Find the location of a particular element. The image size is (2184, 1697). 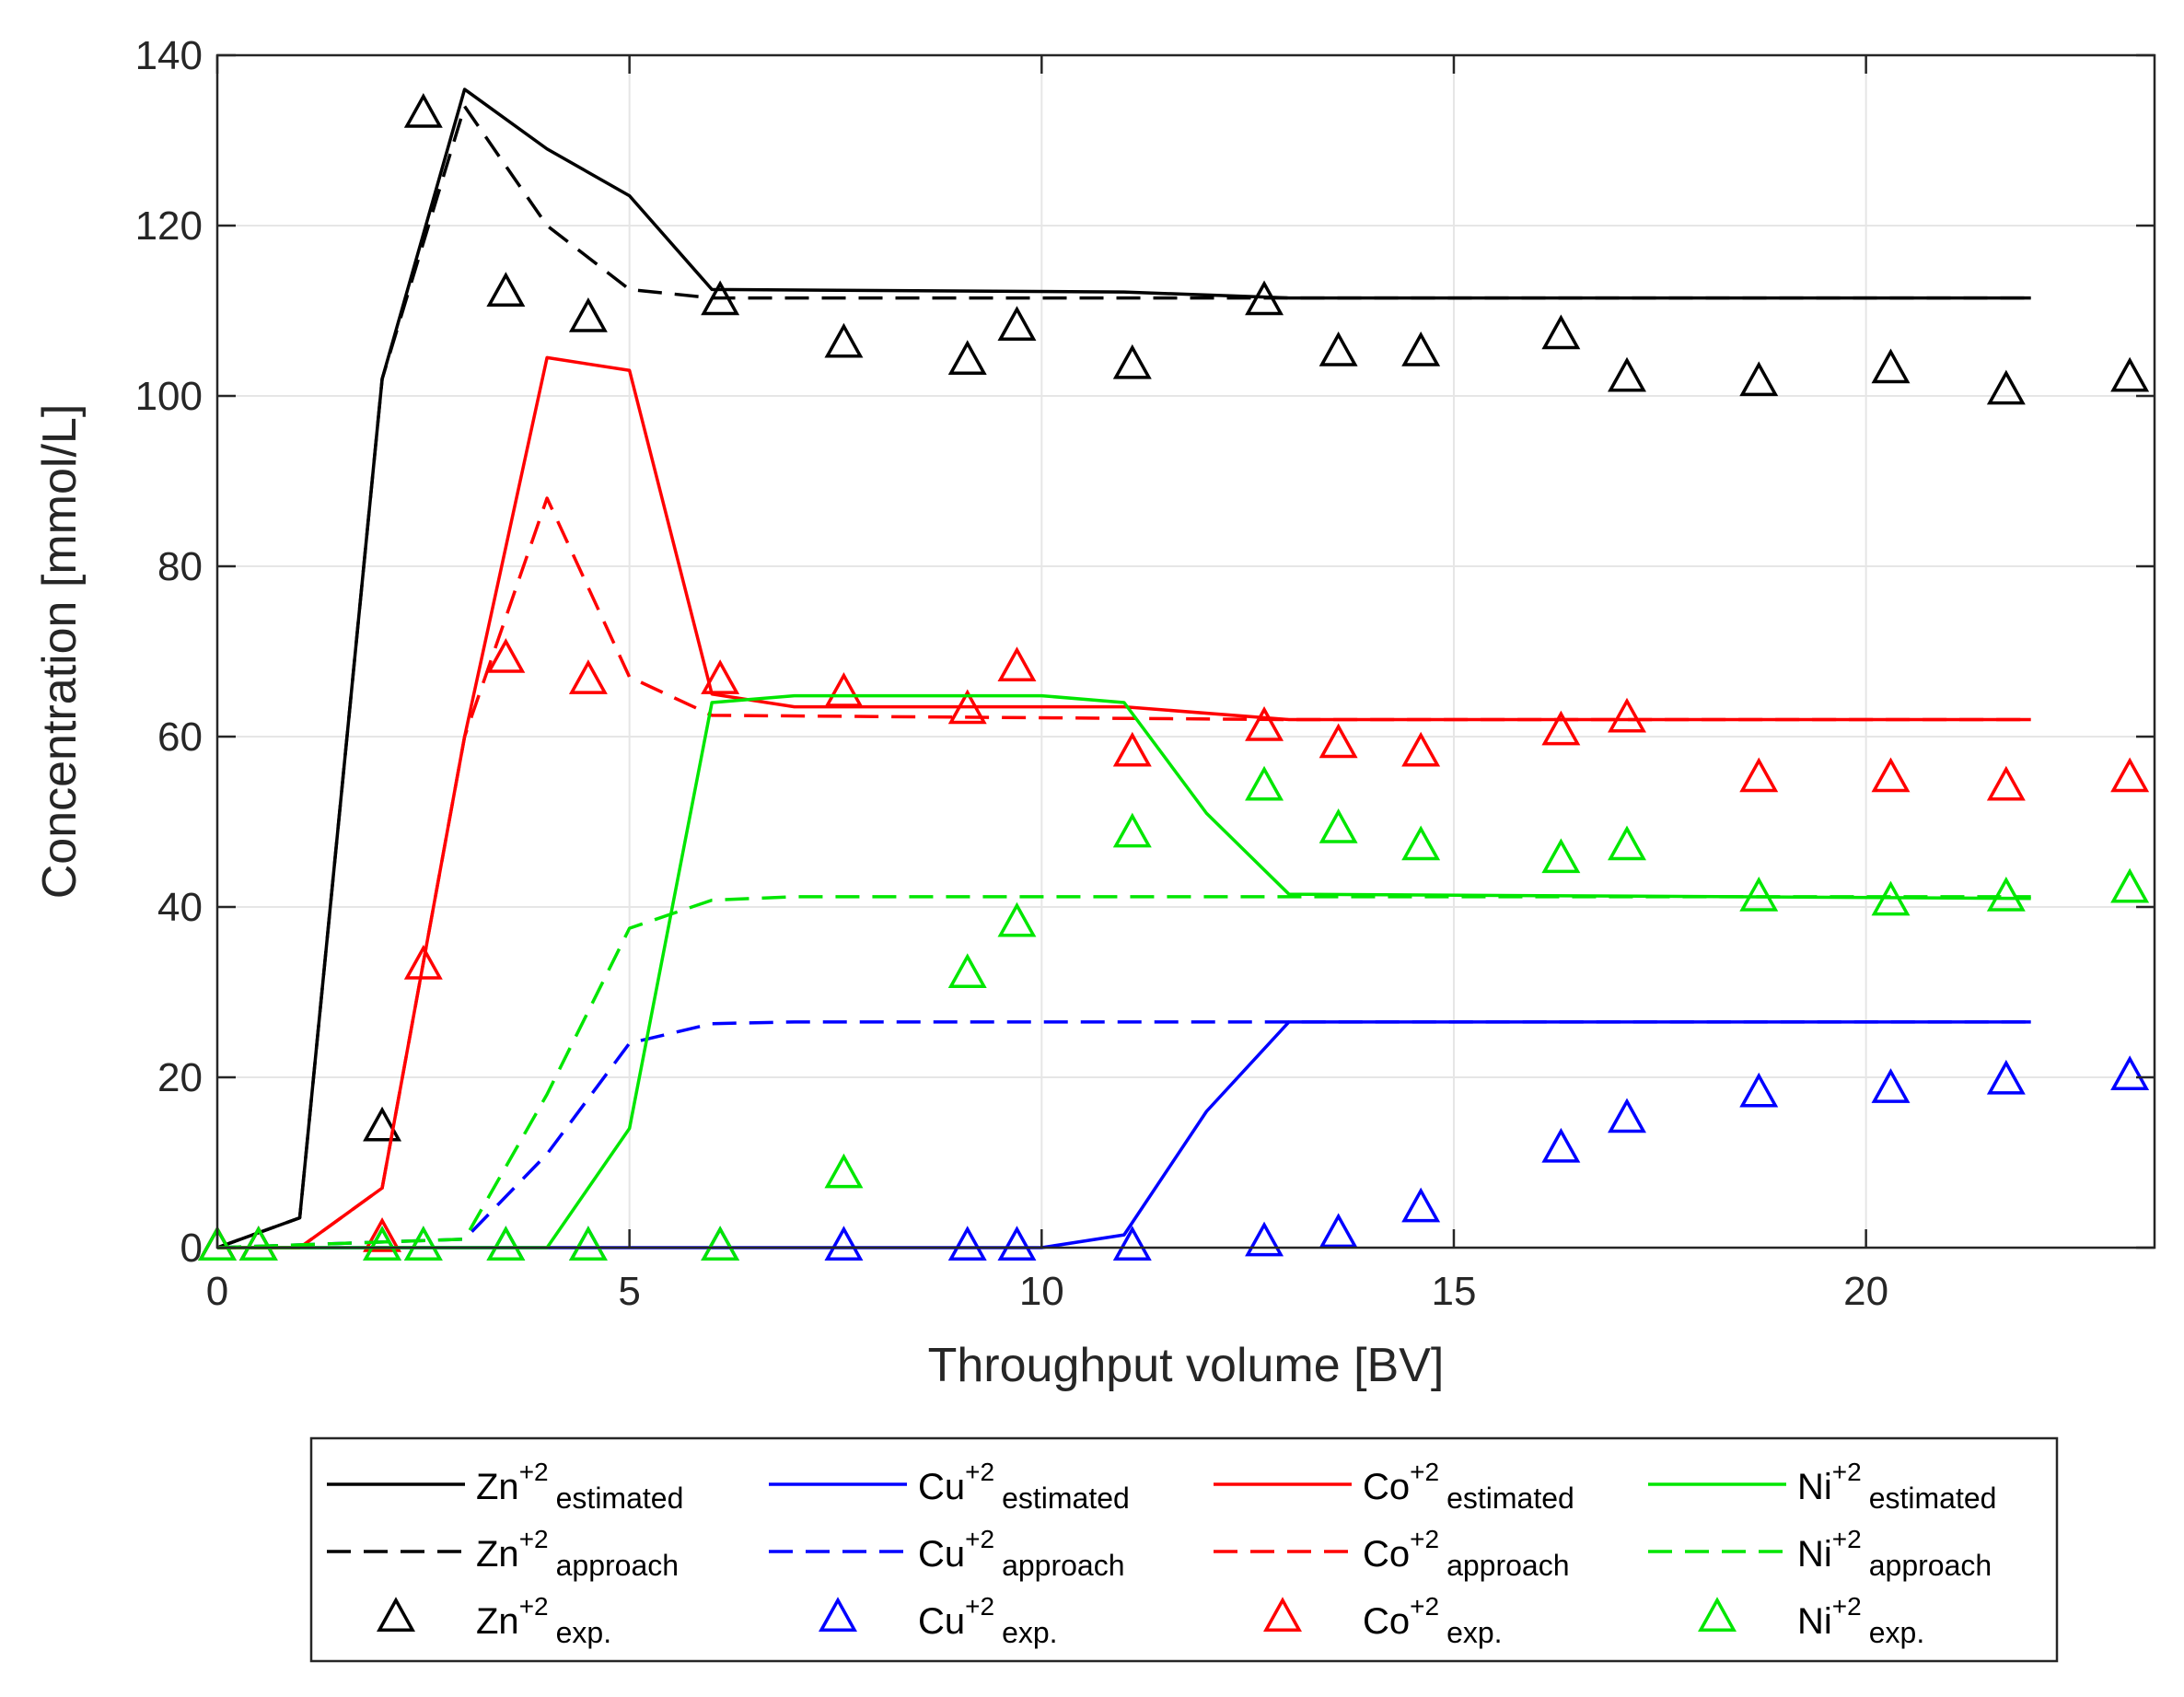

x-axis-label: Throughput volume [BV] is located at coordinates (1186, 1365).